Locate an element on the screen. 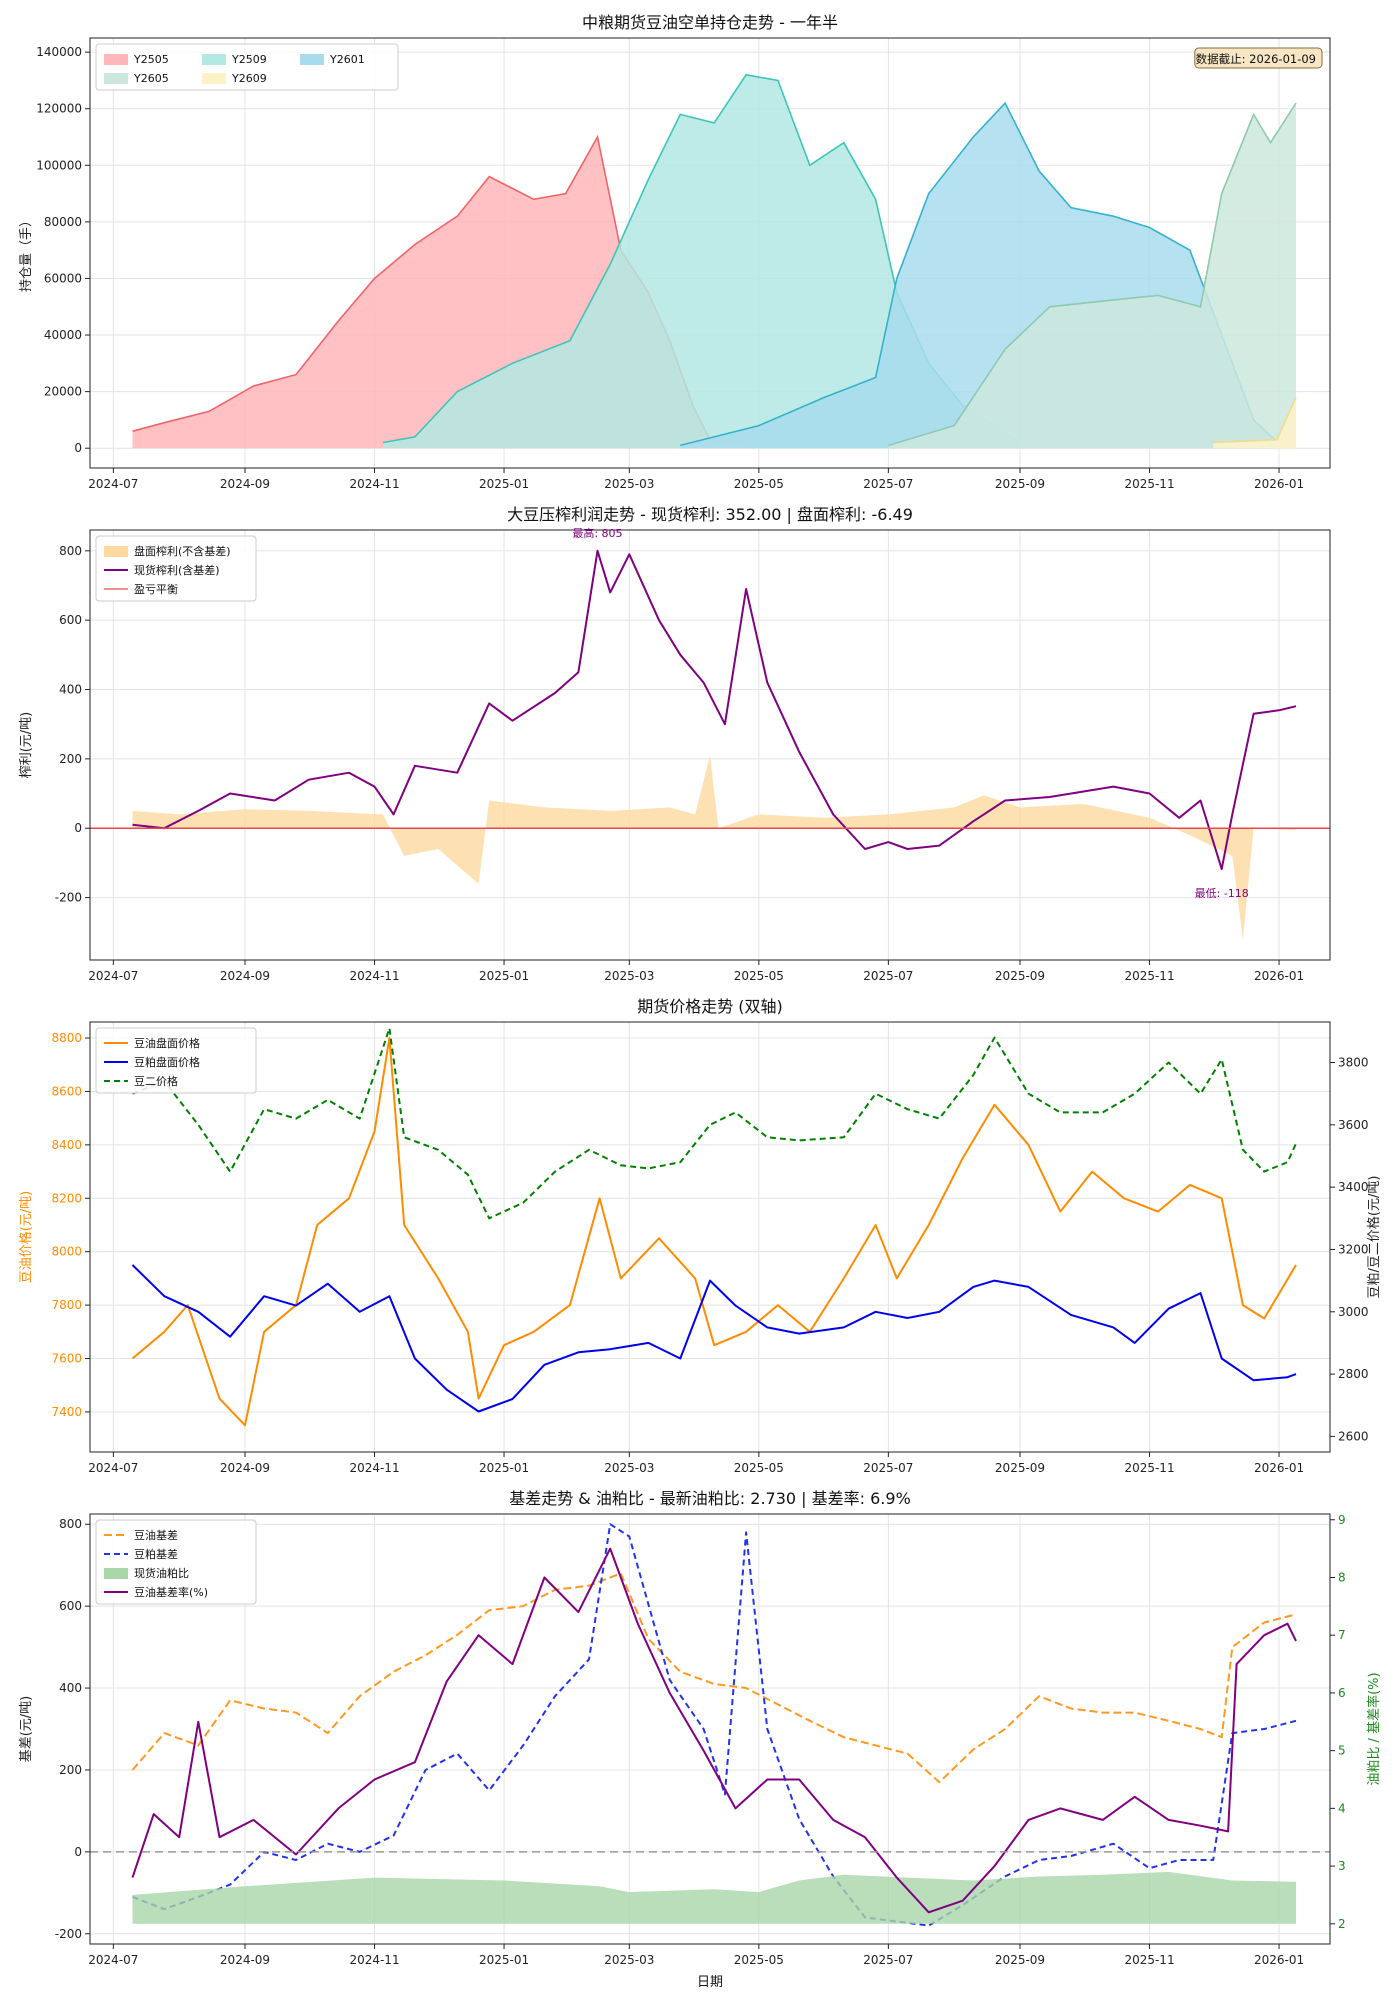  y2-tick-label: 5 is located at coordinates (1342, 1751).